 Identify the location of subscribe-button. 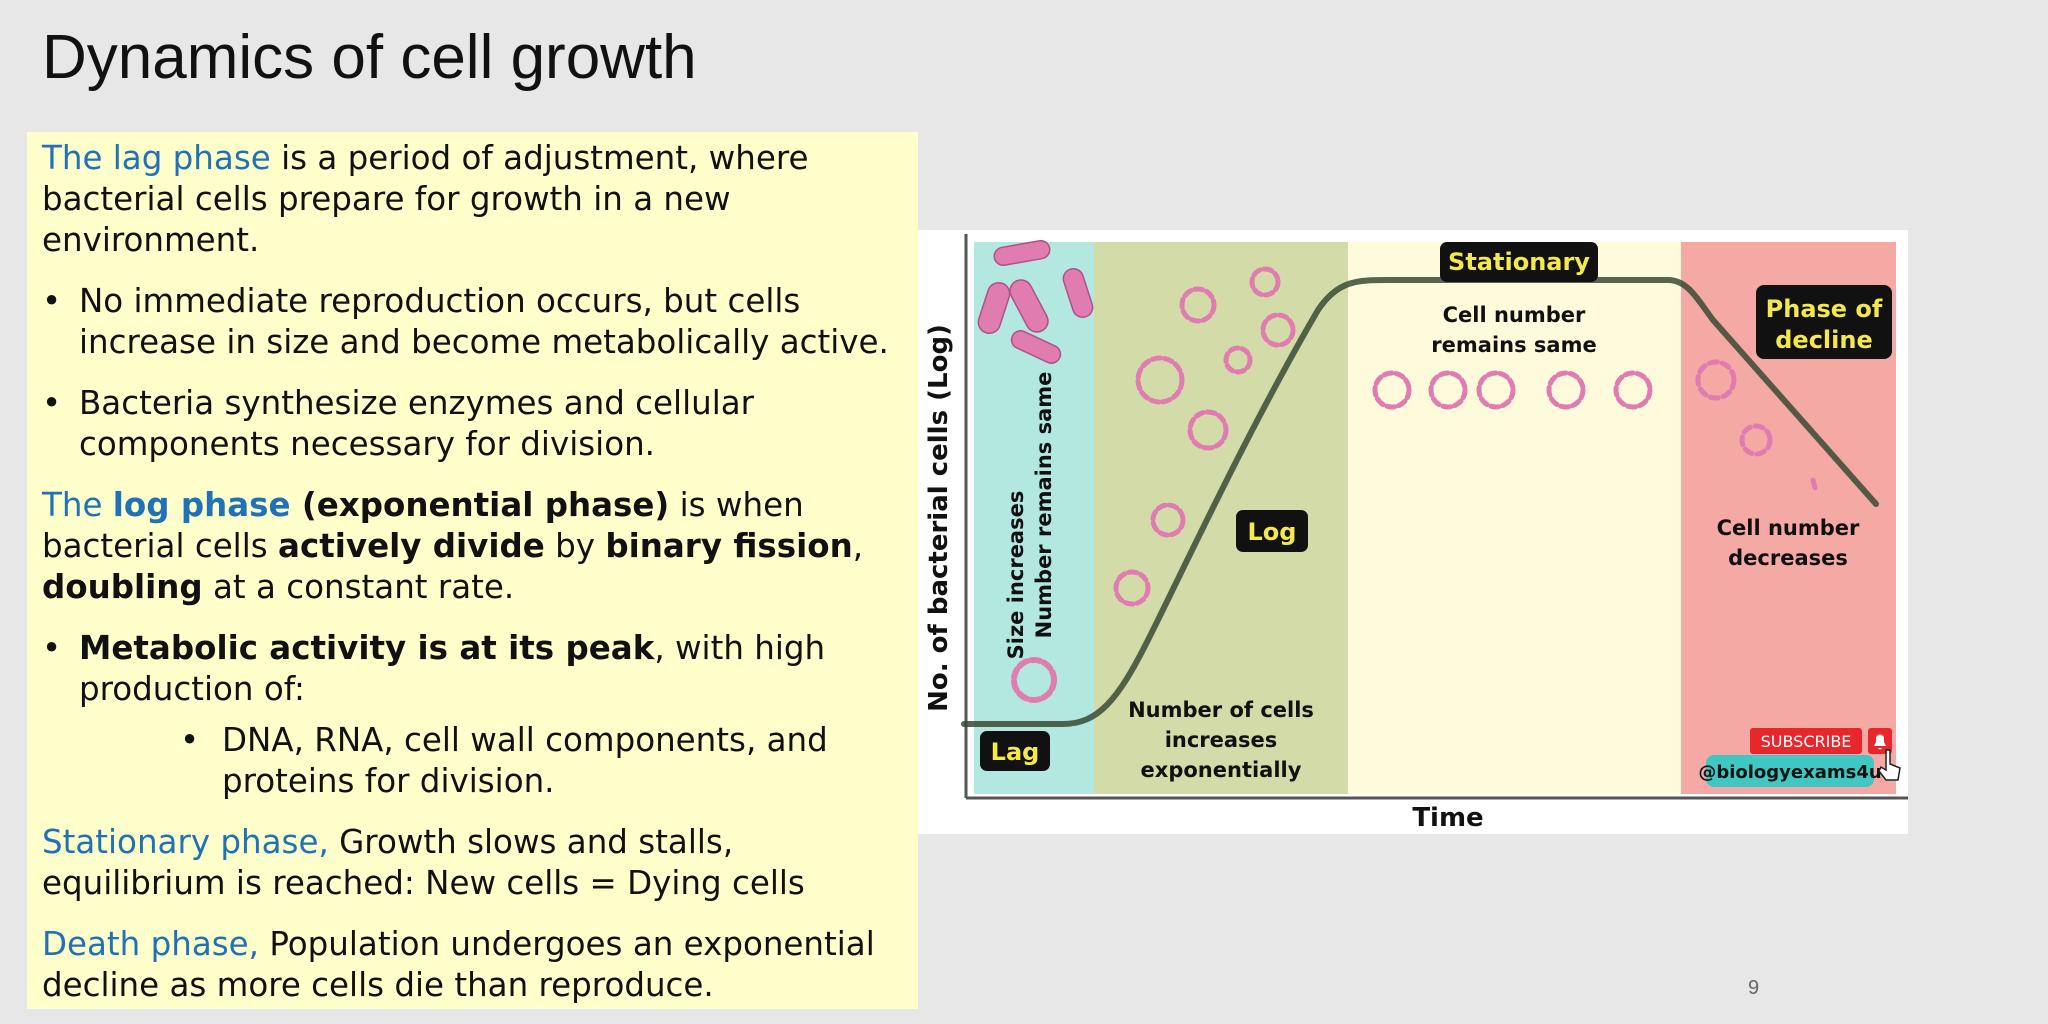
(1806, 741).